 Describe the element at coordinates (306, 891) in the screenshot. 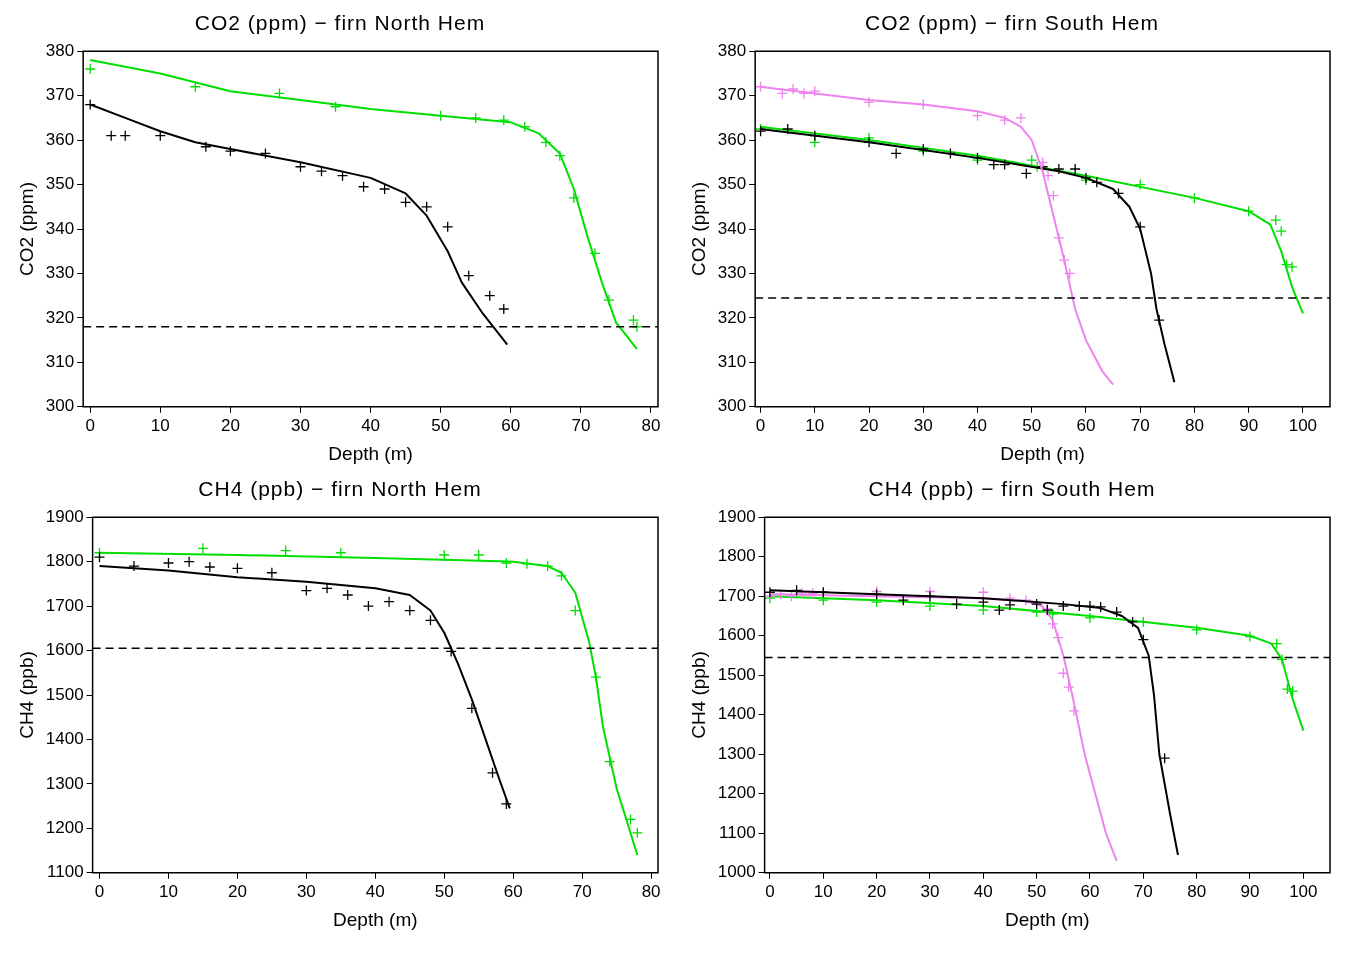

I see `x-tick-label: 30` at that location.